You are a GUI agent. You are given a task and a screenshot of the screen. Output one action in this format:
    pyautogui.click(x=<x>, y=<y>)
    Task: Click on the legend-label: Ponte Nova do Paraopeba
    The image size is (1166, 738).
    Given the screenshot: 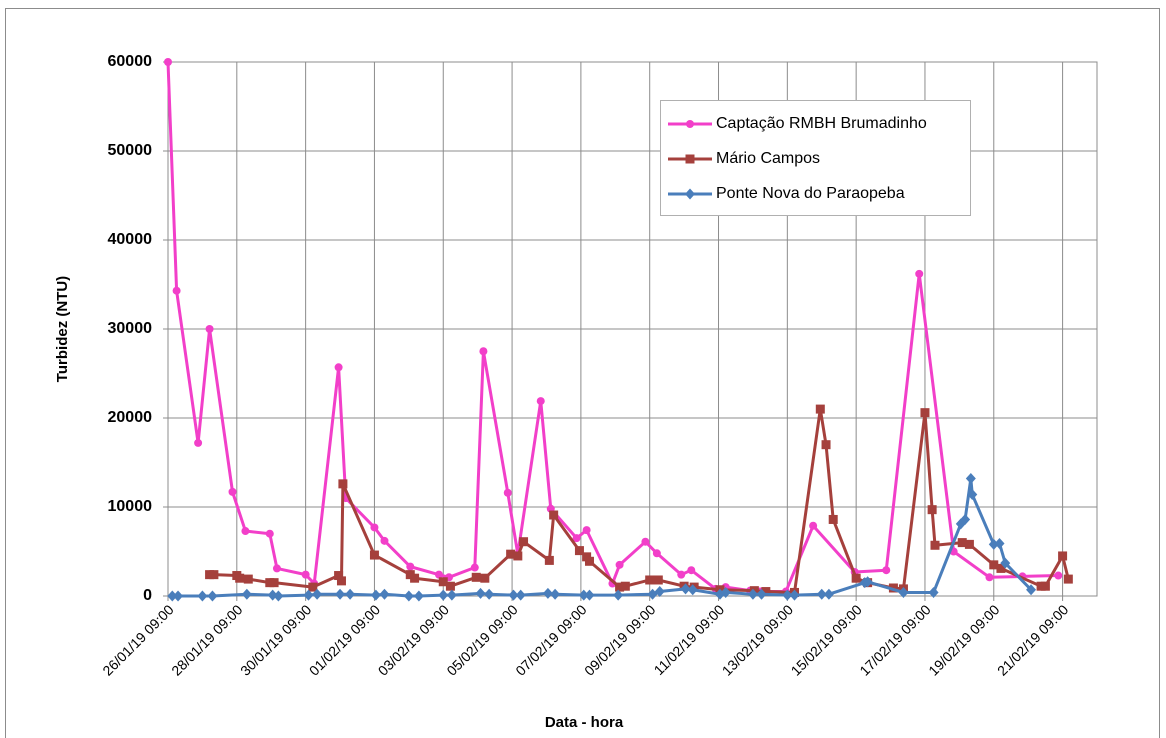 What is the action you would take?
    pyautogui.click(x=810, y=193)
    